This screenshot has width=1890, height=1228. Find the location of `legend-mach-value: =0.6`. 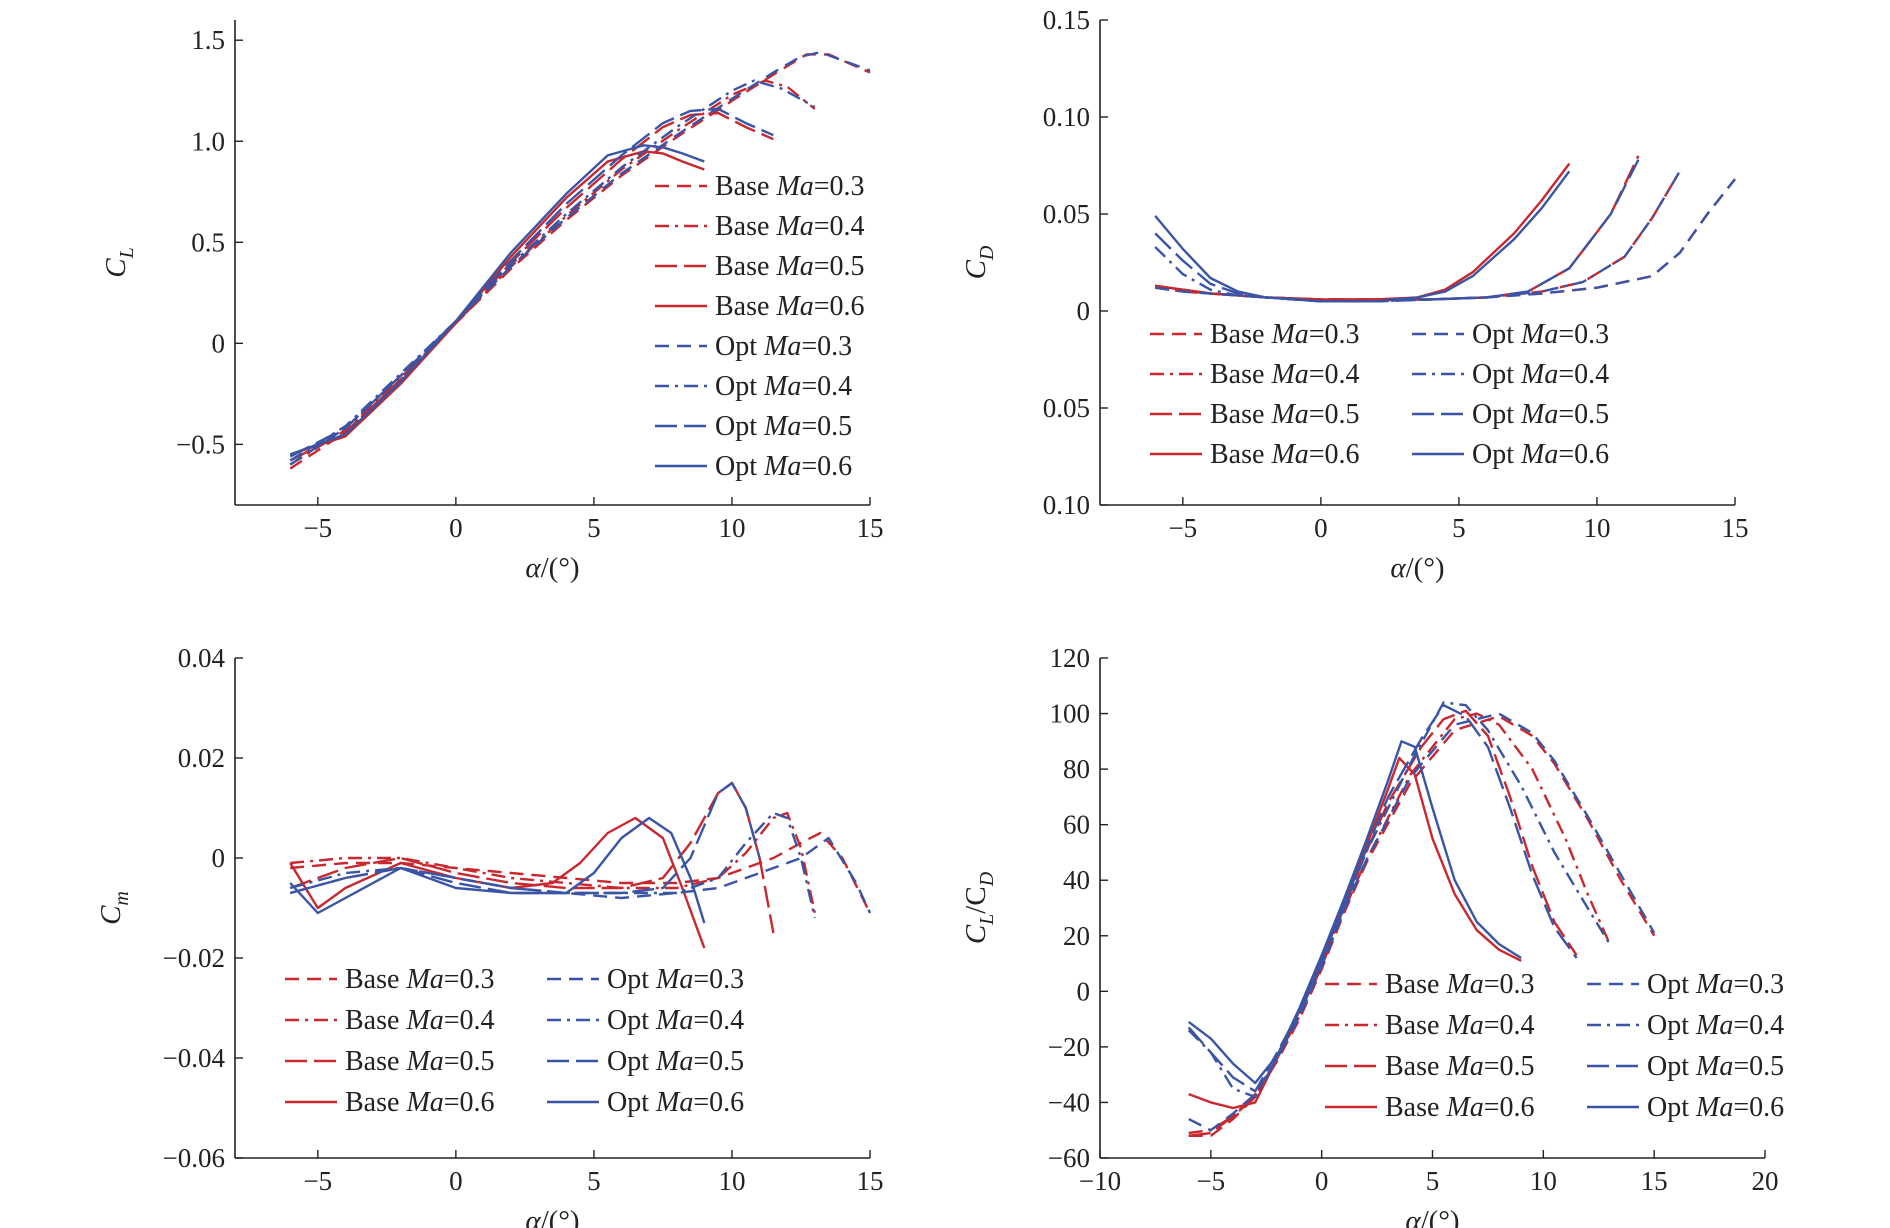

legend-mach-value: =0.6 is located at coordinates (1509, 1107).